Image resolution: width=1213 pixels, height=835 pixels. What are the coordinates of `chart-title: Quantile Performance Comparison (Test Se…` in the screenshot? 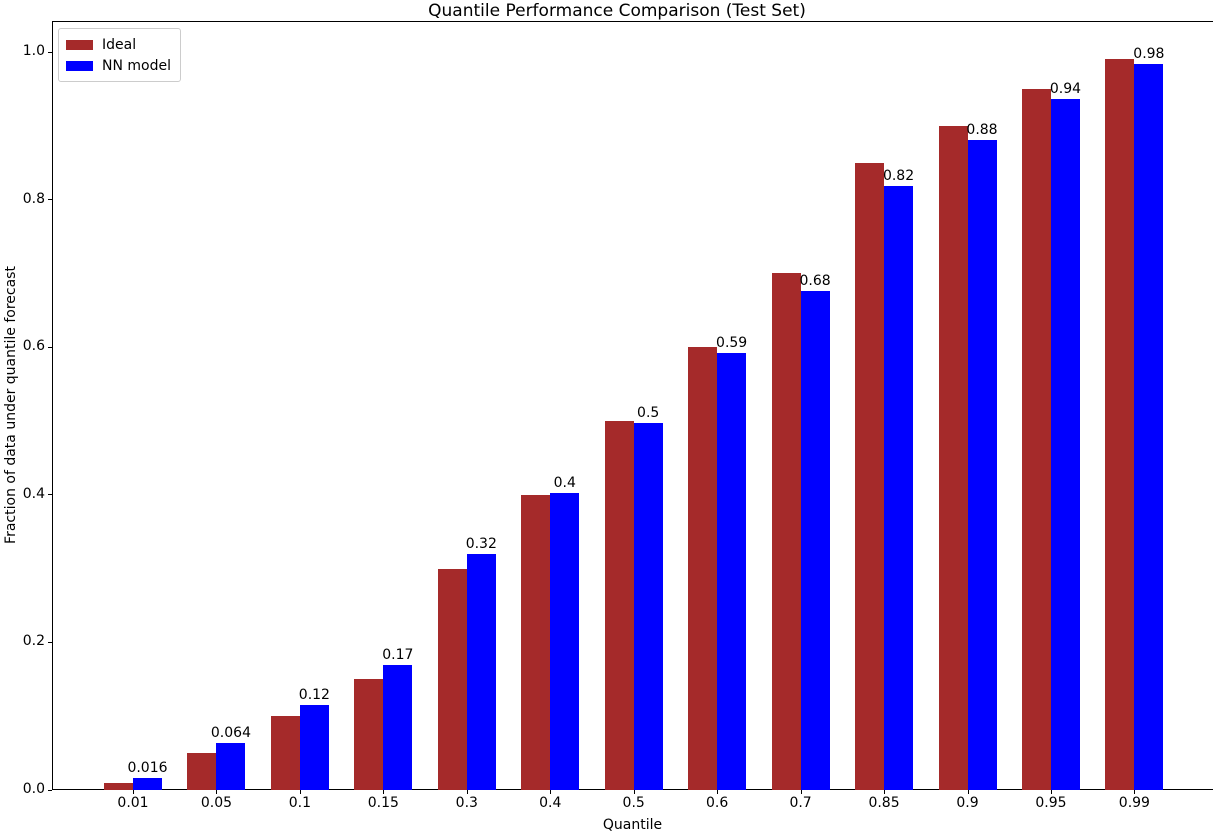 It's located at (617, 11).